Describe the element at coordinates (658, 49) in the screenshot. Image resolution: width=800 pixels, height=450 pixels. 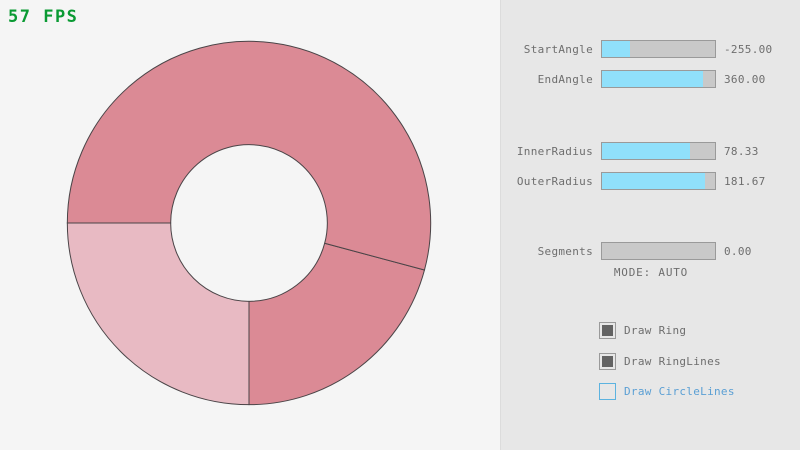
I see `slider-start-angle` at that location.